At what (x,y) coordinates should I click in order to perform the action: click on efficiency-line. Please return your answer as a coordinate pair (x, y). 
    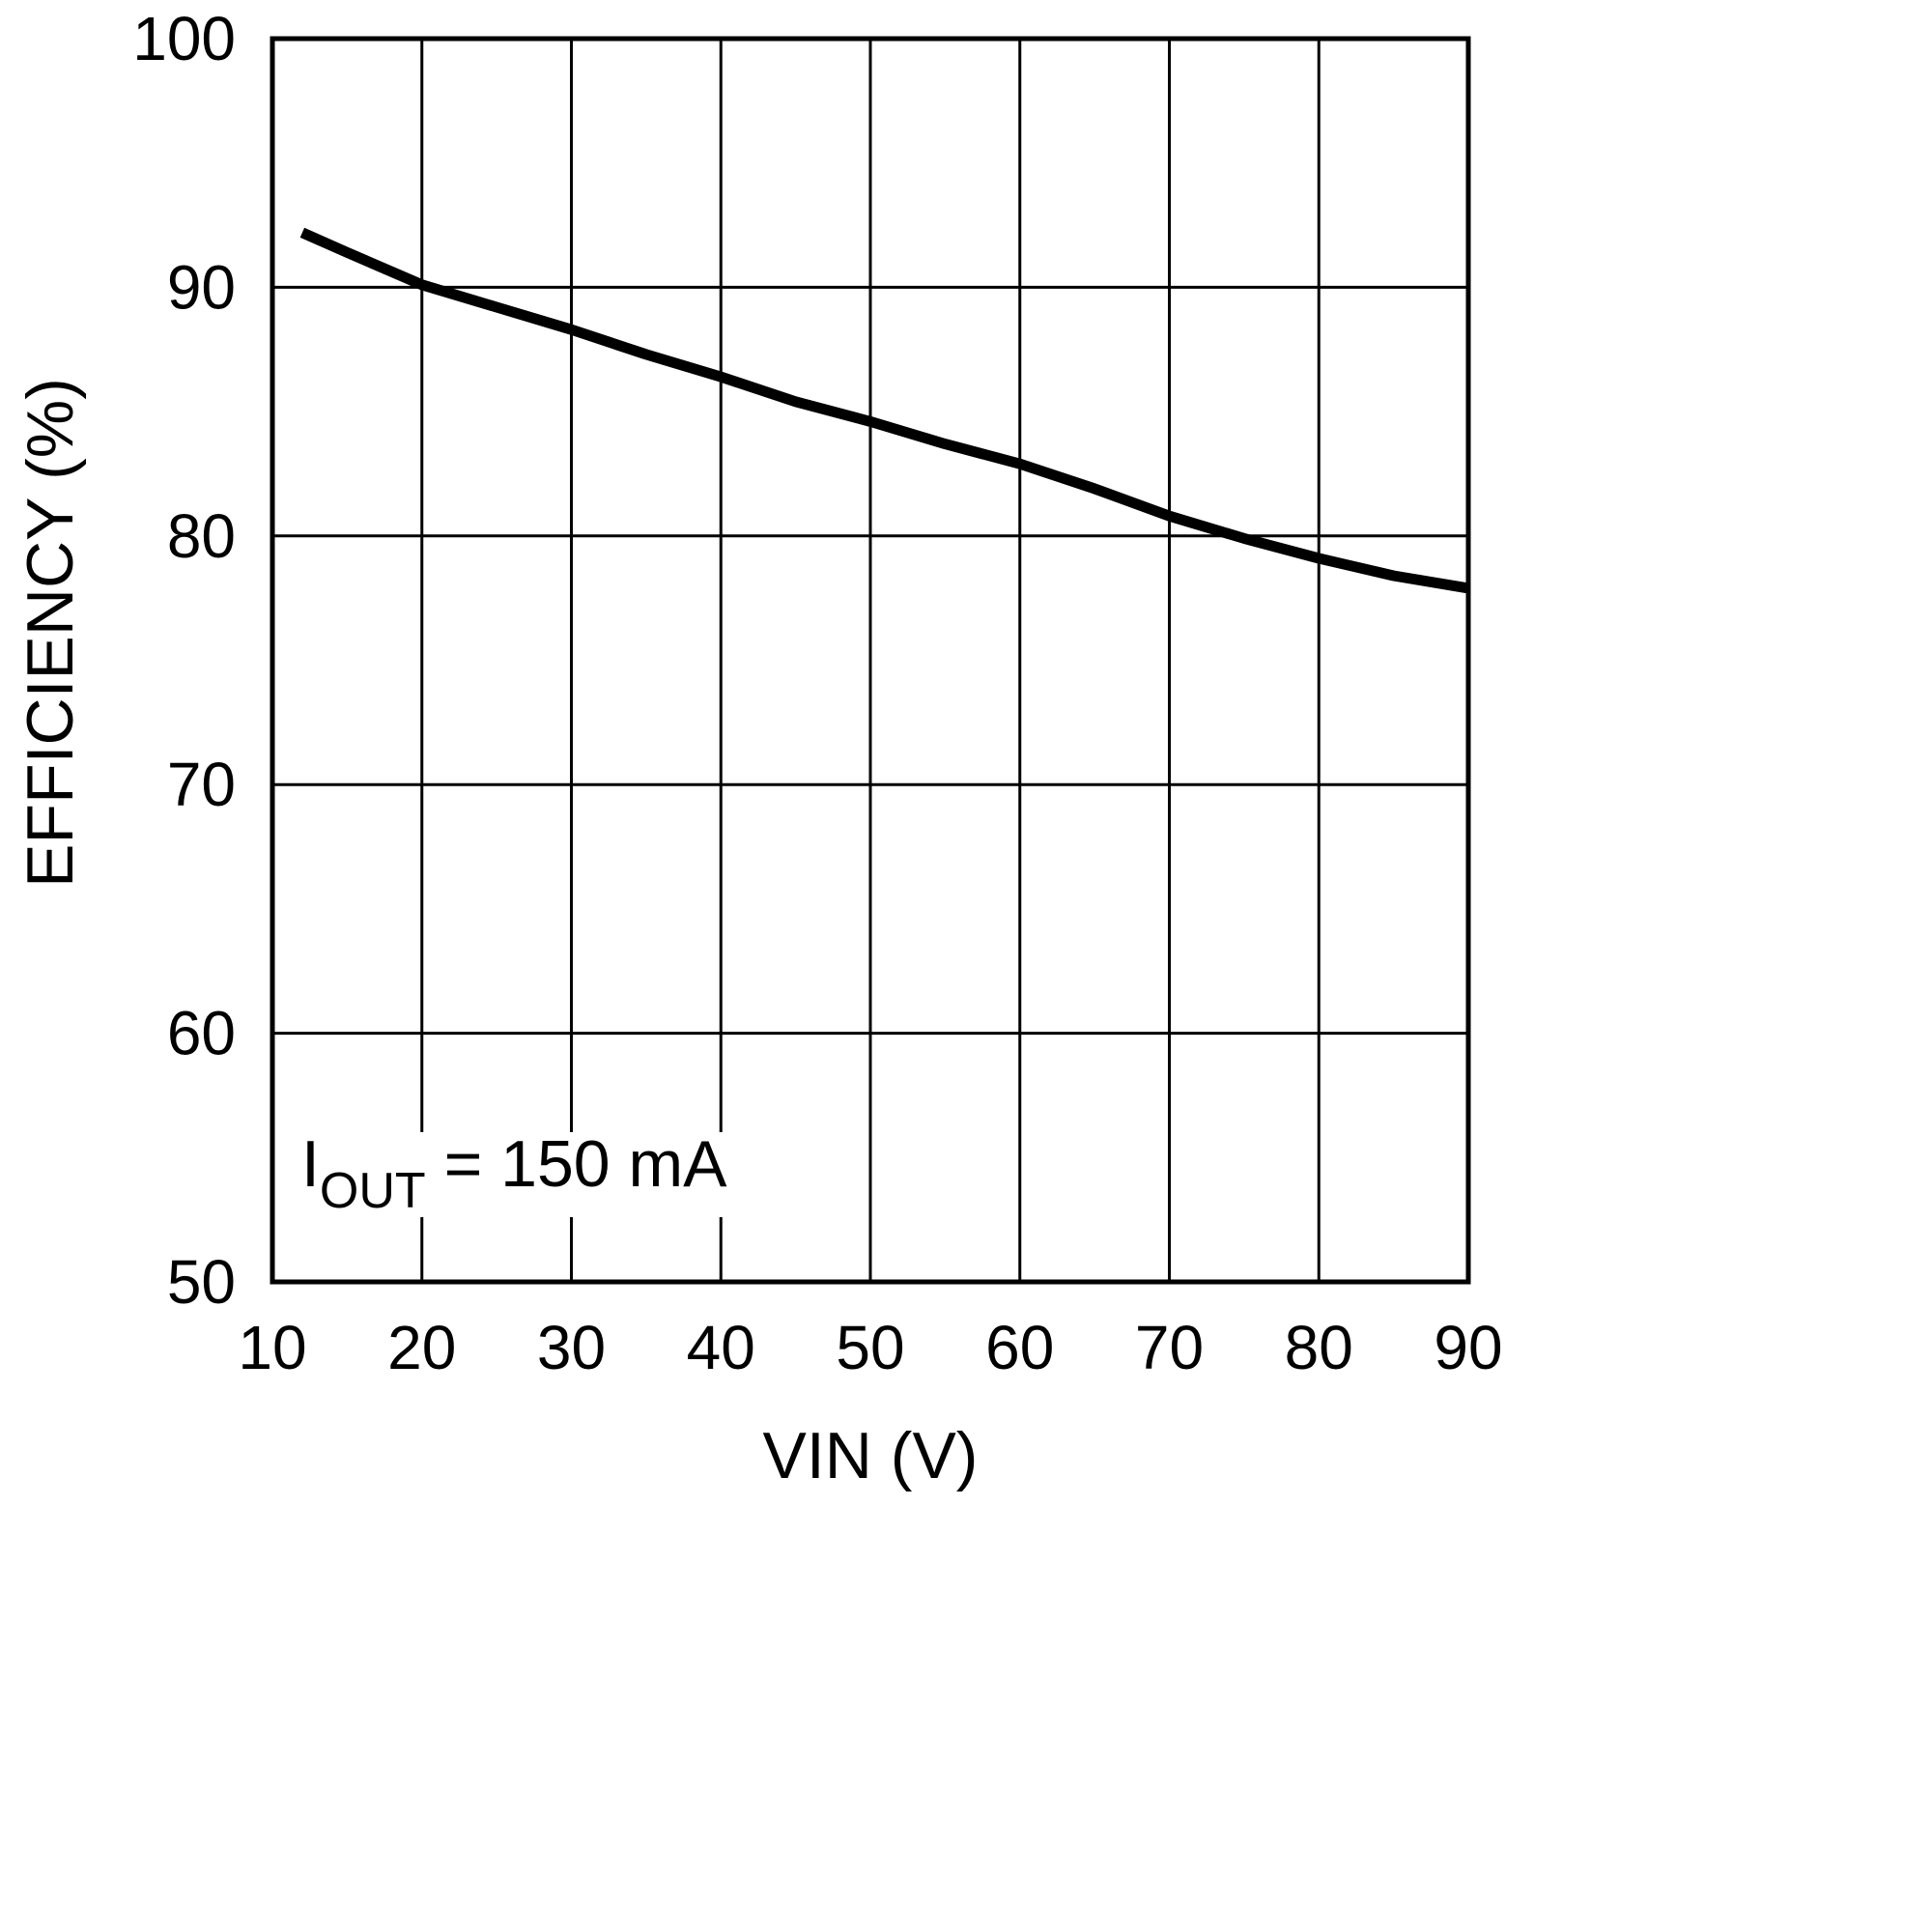
    Looking at the image, I should click on (884, 410).